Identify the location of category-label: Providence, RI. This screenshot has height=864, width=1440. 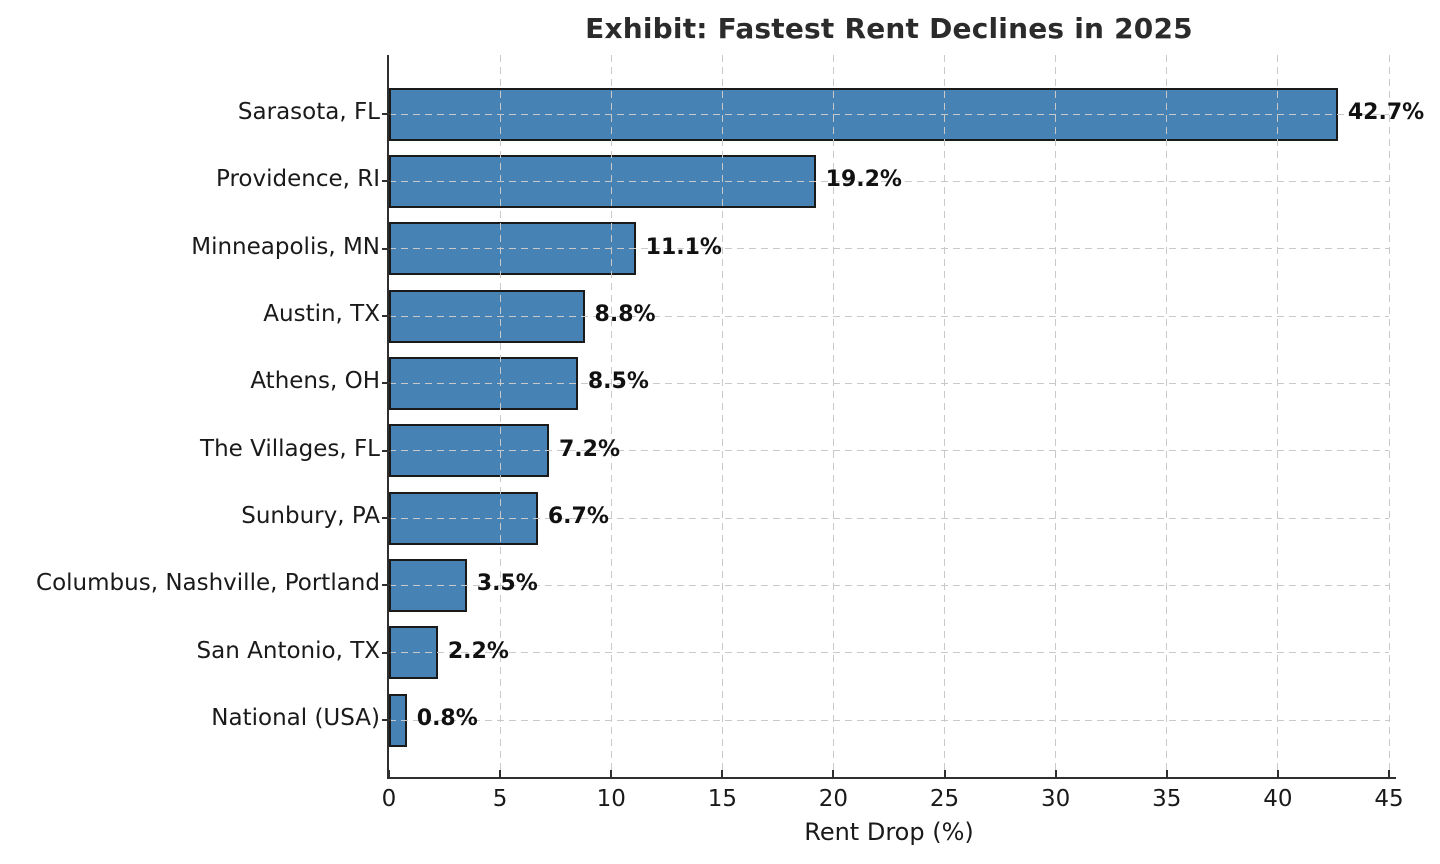
(298, 179).